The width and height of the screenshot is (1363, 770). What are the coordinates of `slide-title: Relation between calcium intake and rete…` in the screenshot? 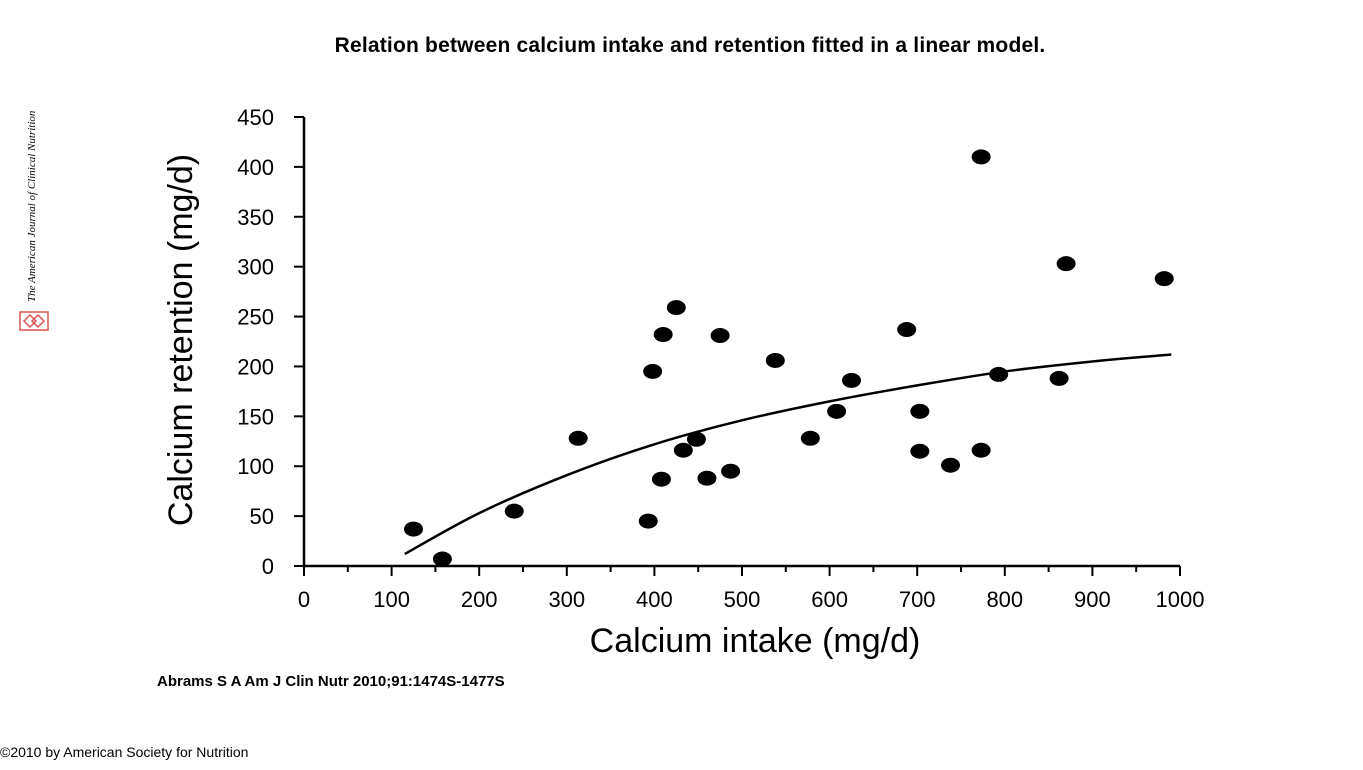 It's located at (690, 45).